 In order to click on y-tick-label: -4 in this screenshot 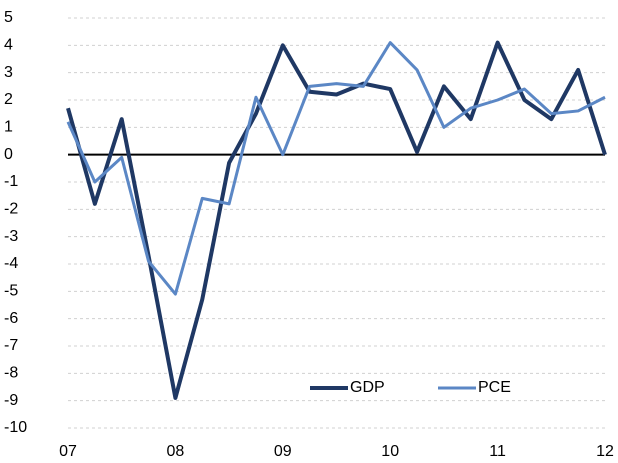, I will do `click(11, 263)`.